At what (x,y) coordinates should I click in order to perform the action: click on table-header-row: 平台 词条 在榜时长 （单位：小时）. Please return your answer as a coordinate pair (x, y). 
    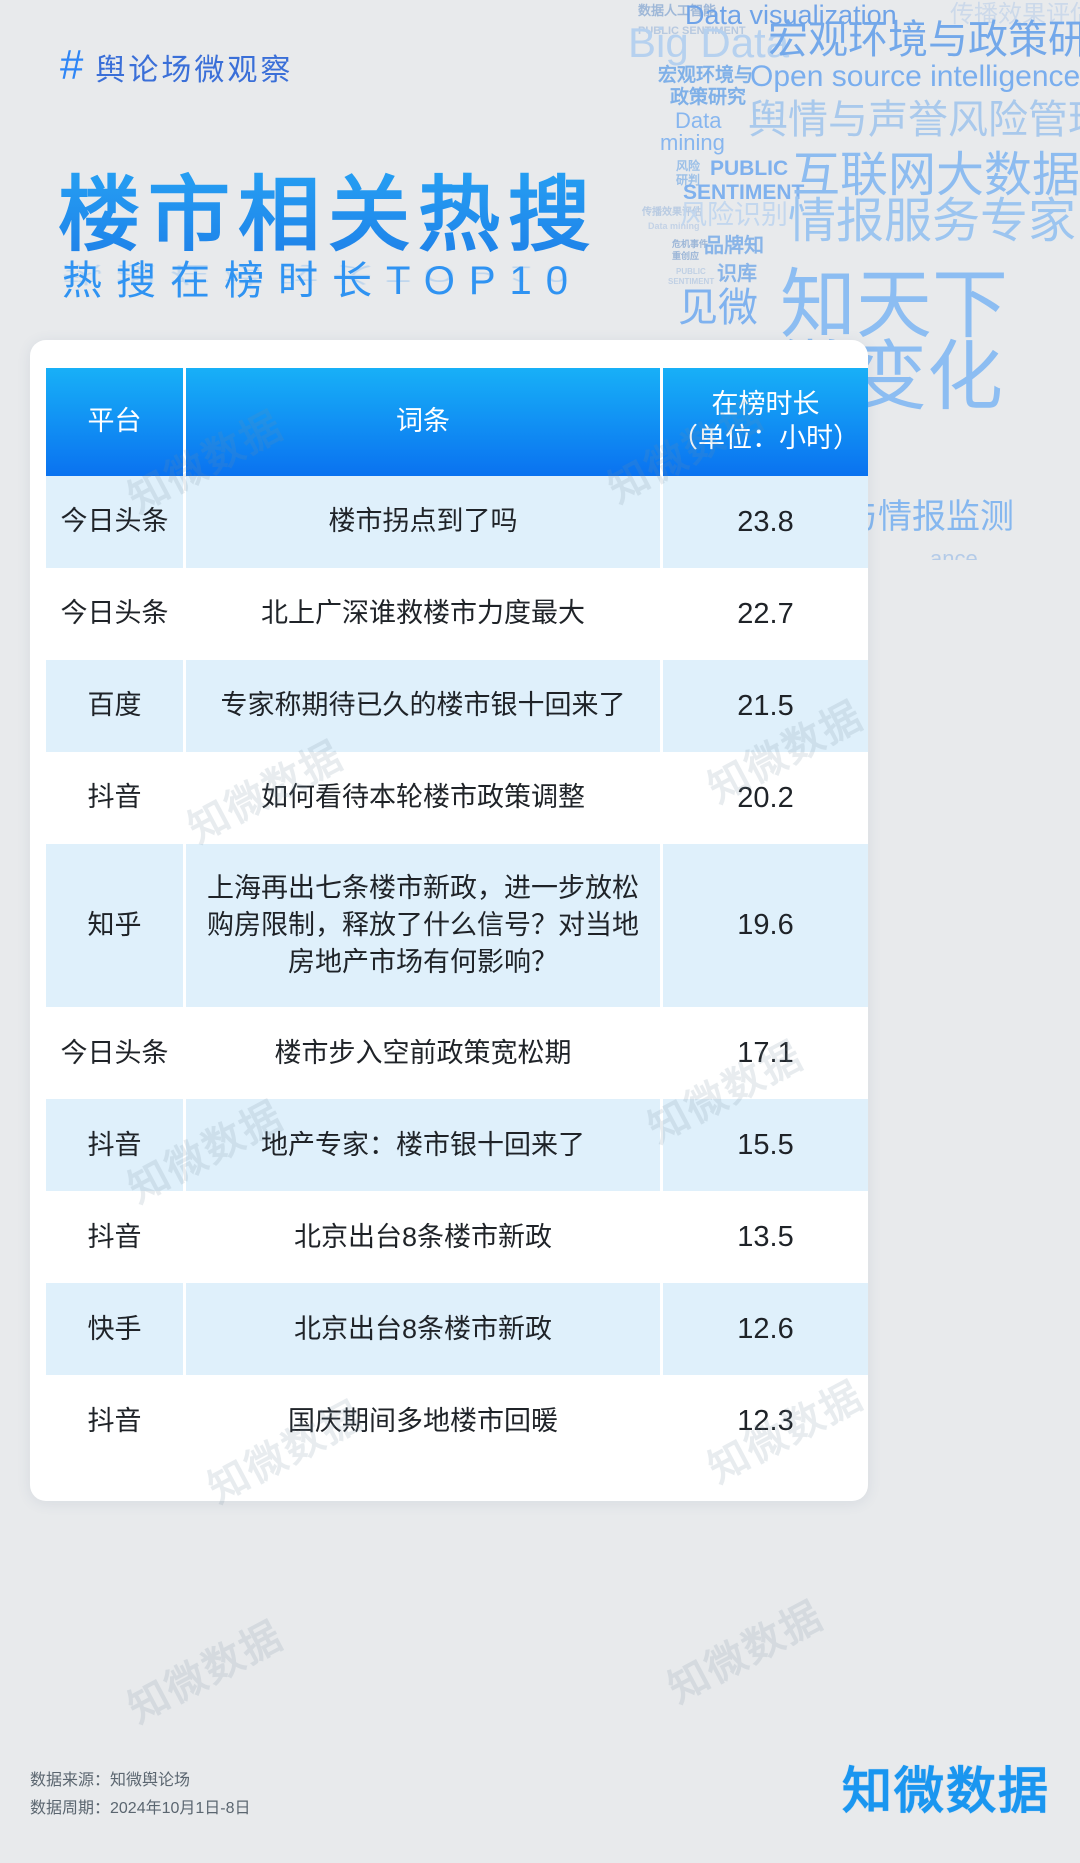
    Looking at the image, I should click on (457, 422).